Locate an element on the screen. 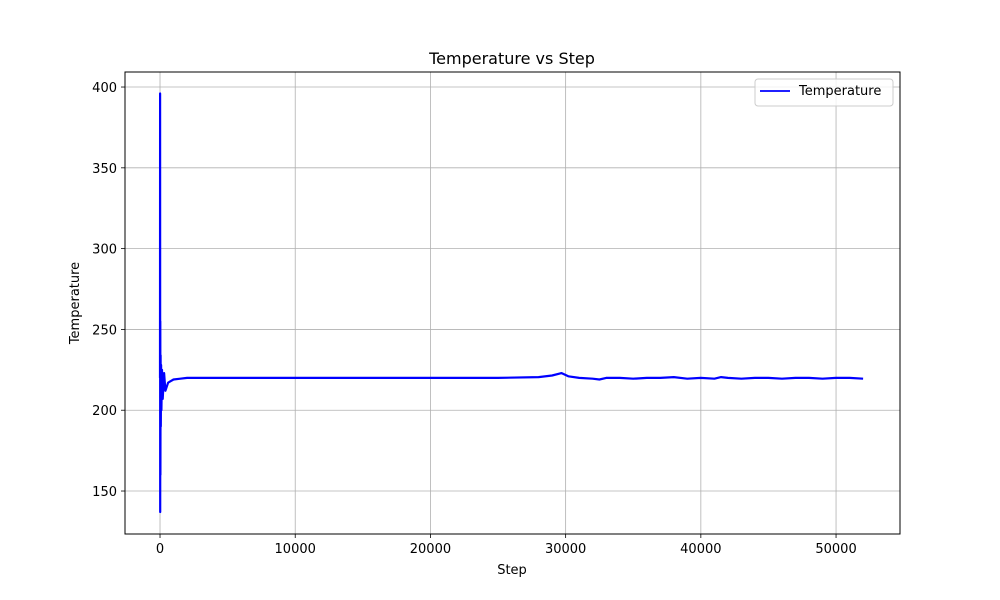 The width and height of the screenshot is (1000, 600). x-tick-label: 10000 is located at coordinates (295, 549).